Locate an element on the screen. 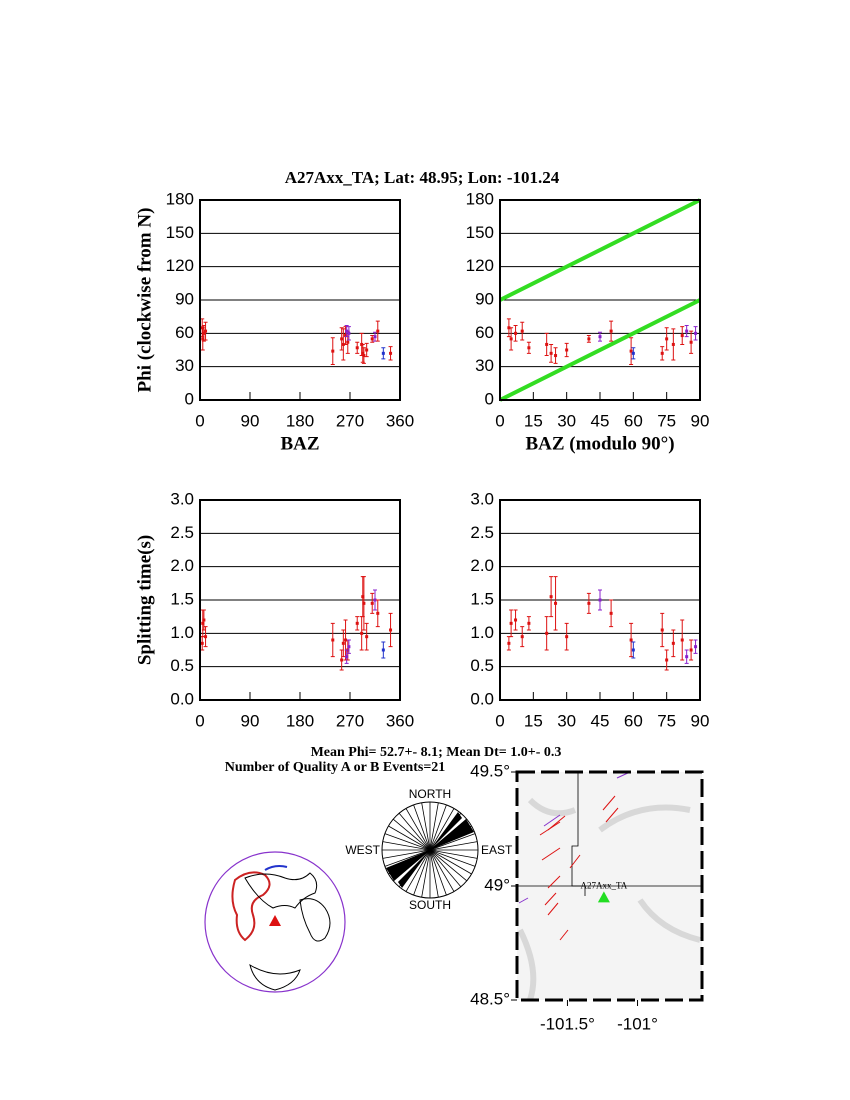  y-tick-label: 0 is located at coordinates (489, 398).